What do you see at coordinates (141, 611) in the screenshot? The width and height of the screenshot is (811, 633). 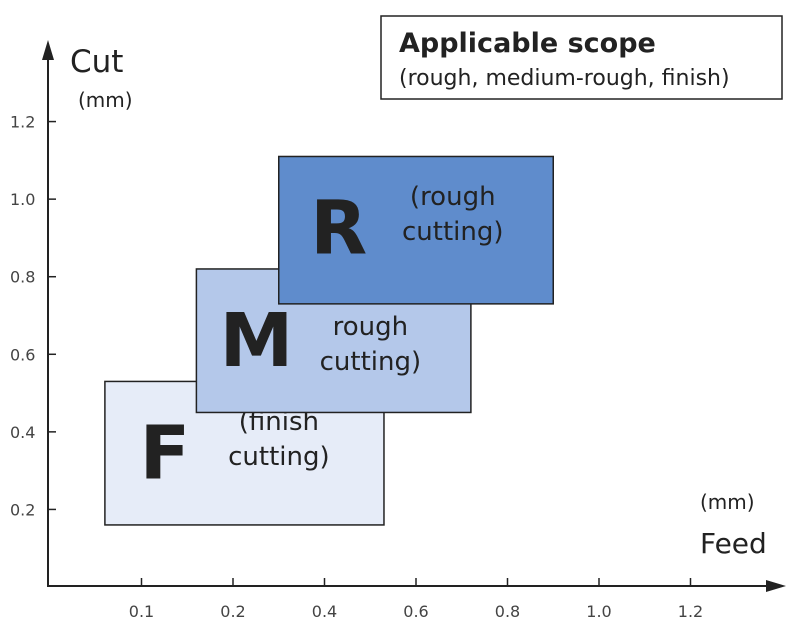 I see `x-tick-label: 0.1` at bounding box center [141, 611].